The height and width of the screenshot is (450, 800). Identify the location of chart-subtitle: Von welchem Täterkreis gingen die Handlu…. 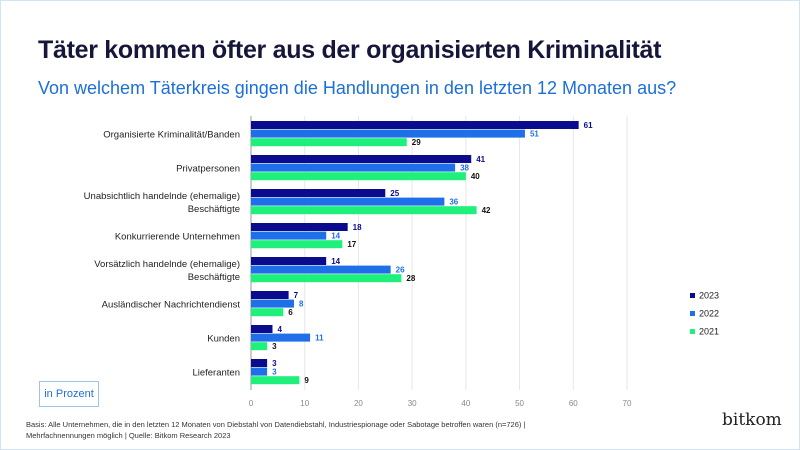
(357, 88).